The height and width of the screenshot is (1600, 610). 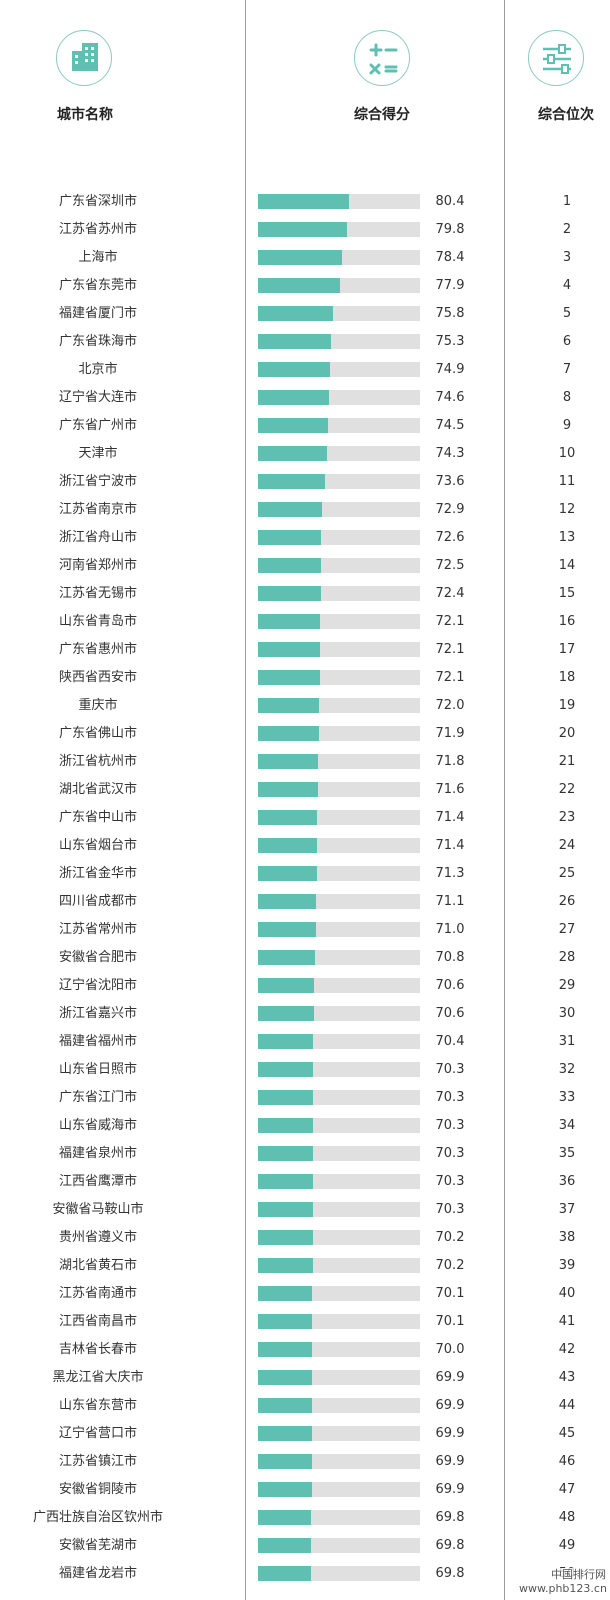 I want to click on table-row: 浙江省杭州市 71.8 21, so click(x=305, y=762).